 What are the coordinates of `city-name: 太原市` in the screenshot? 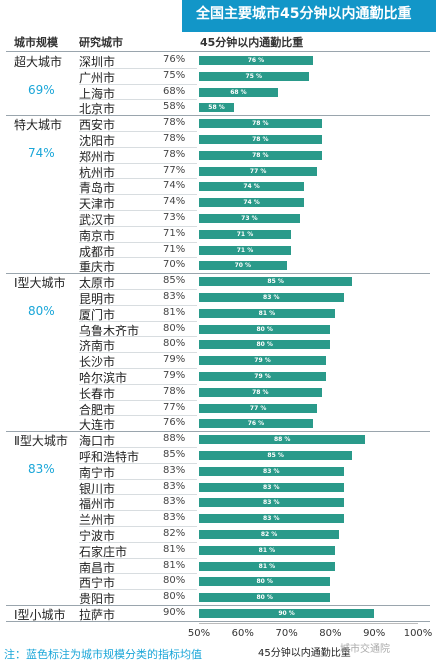 It's located at (97, 283).